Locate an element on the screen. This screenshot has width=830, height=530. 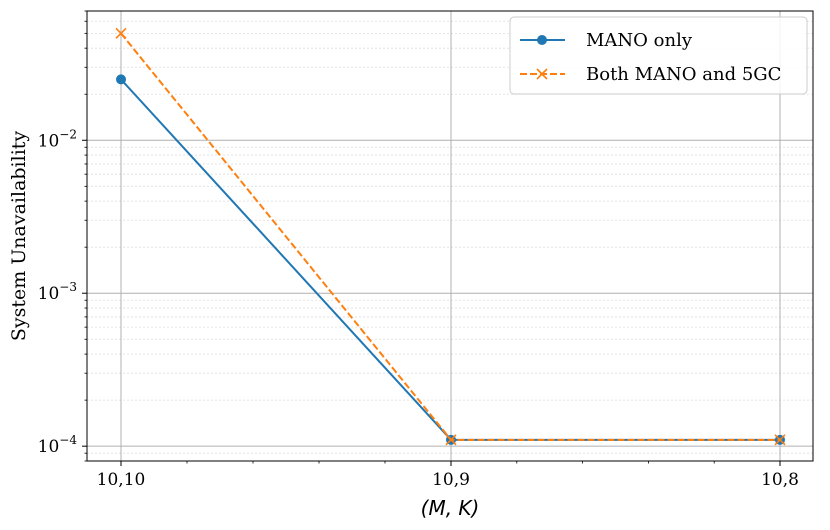
legend: MANO only Both MANO and 5GC is located at coordinates (658, 55).